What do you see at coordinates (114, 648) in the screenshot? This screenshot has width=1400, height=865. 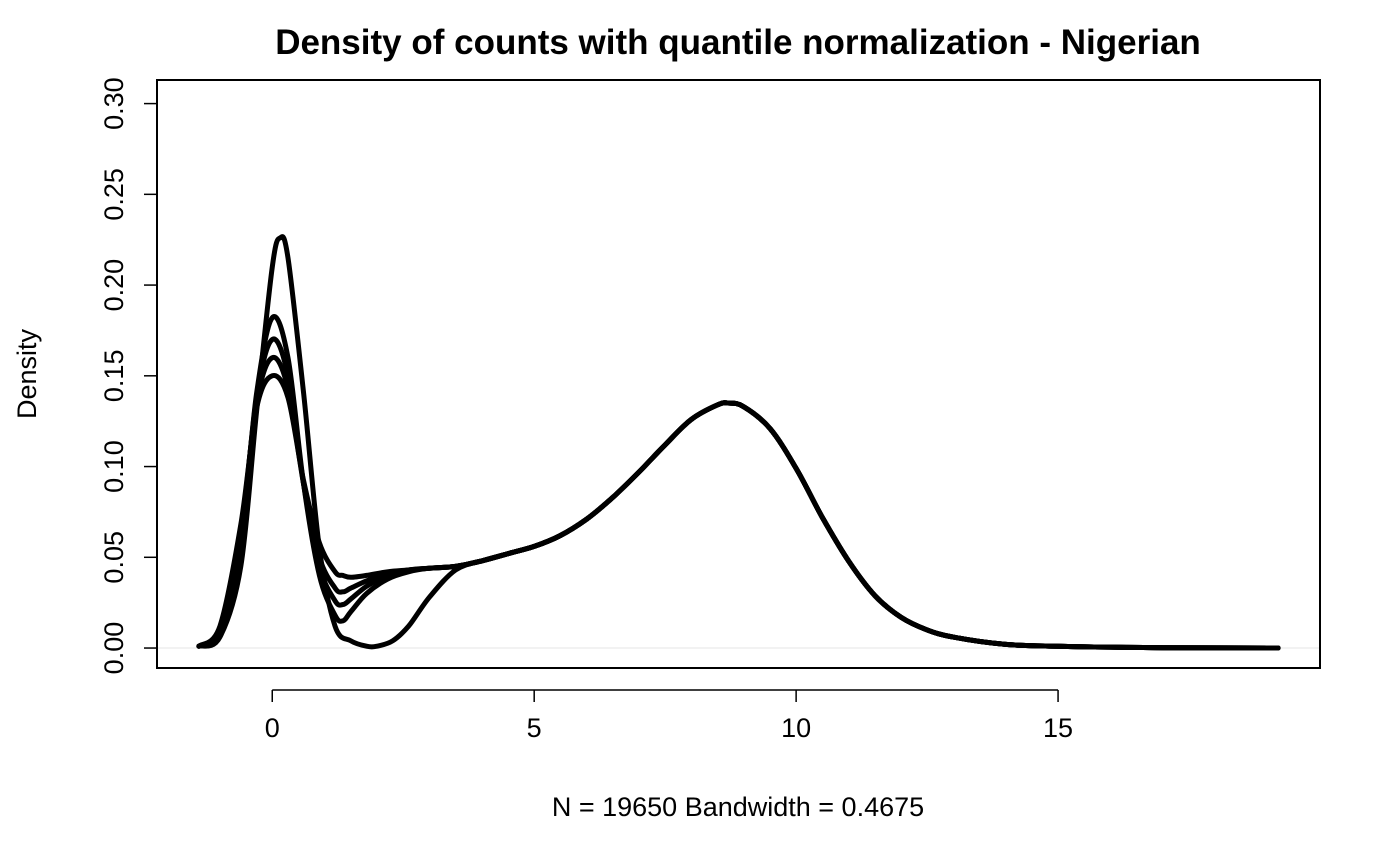 I see `y-tick-label: 0.00` at bounding box center [114, 648].